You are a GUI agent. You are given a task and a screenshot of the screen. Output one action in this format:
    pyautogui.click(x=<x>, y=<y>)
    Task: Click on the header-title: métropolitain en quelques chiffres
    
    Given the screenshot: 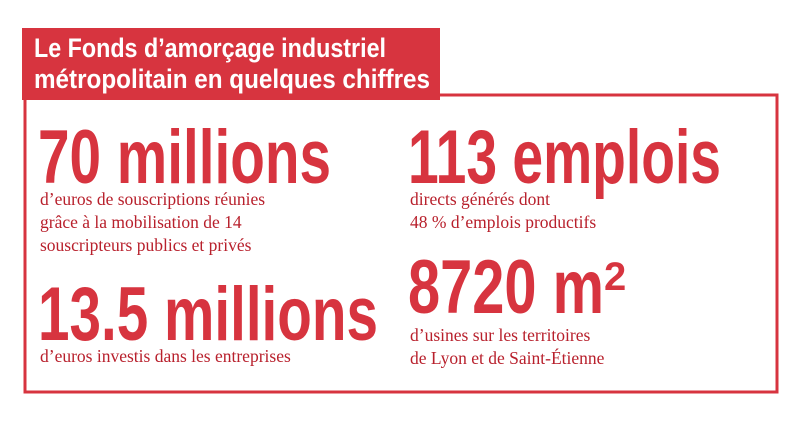 What is the action you would take?
    pyautogui.click(x=232, y=79)
    